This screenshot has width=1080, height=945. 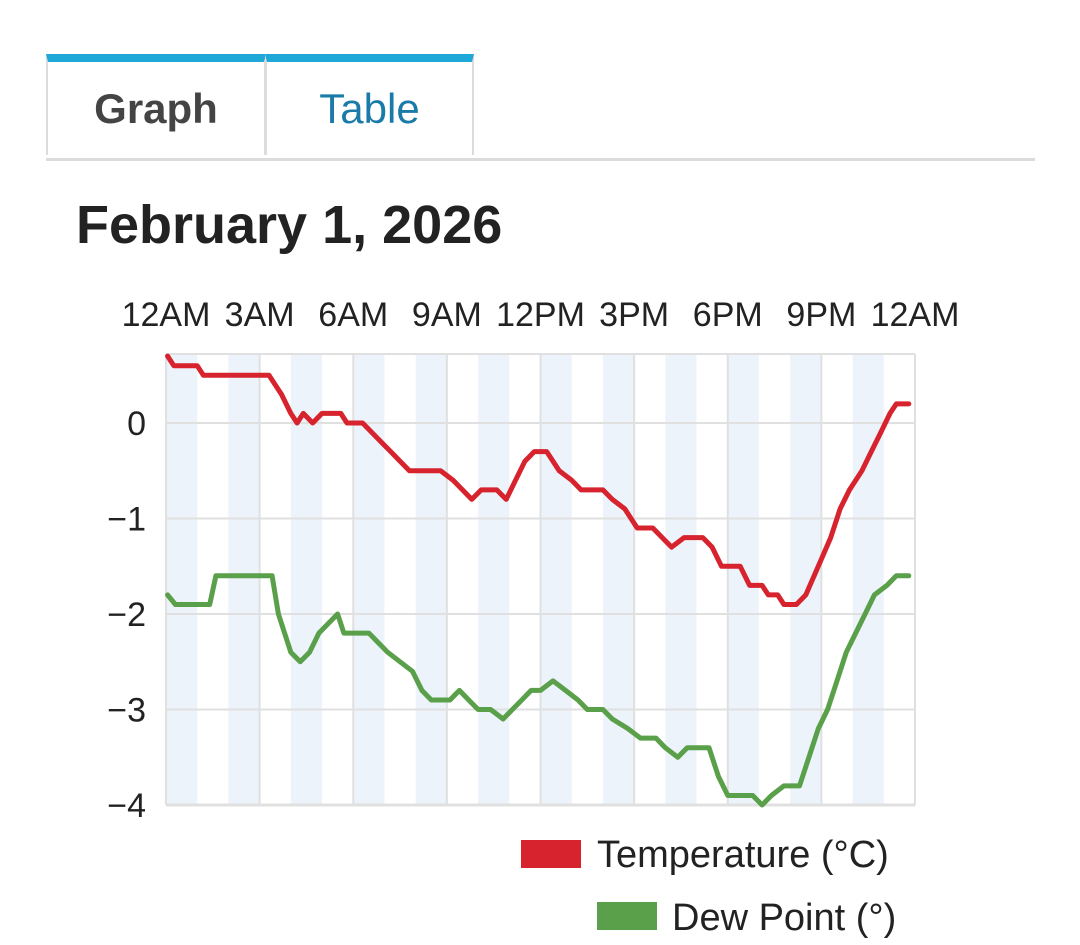 I want to click on x-tick-label: 6PM, so click(x=728, y=315).